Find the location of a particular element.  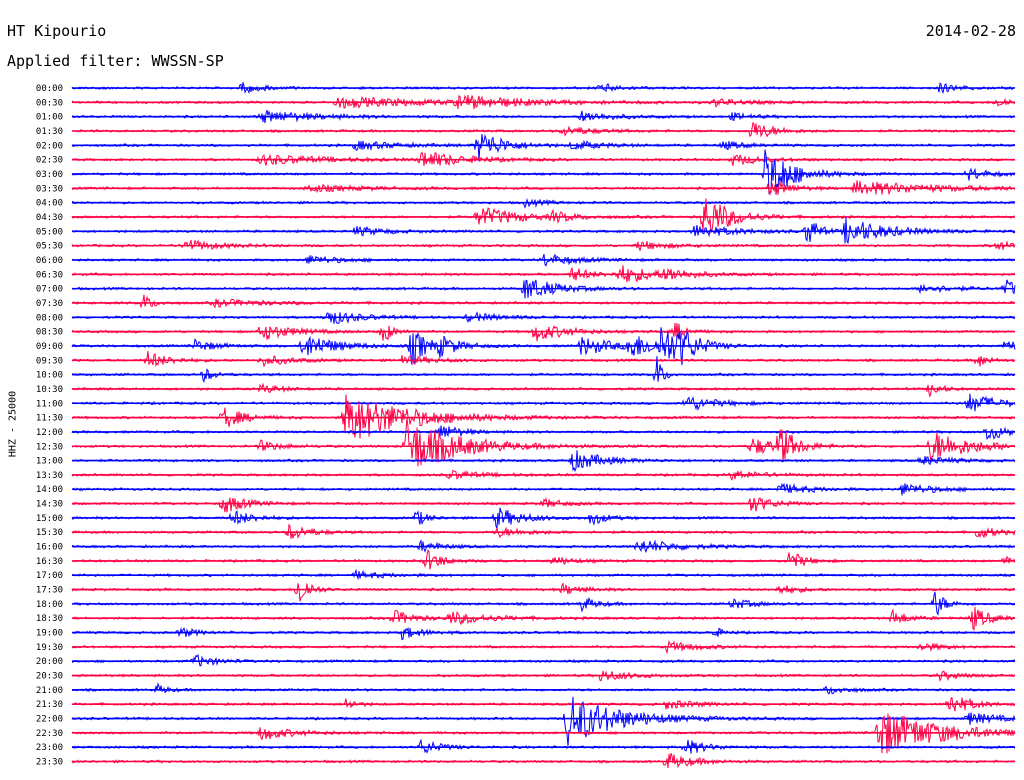

time-tick-label: 18:30 is located at coordinates (49, 619).